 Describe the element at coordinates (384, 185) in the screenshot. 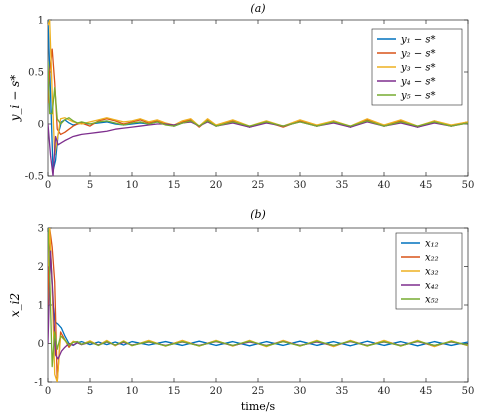

I see `a-xtick-label: 40` at that location.